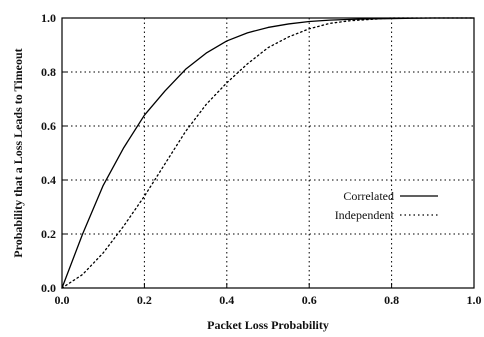  What do you see at coordinates (386, 205) in the screenshot?
I see `legend: Correlated Independent` at bounding box center [386, 205].